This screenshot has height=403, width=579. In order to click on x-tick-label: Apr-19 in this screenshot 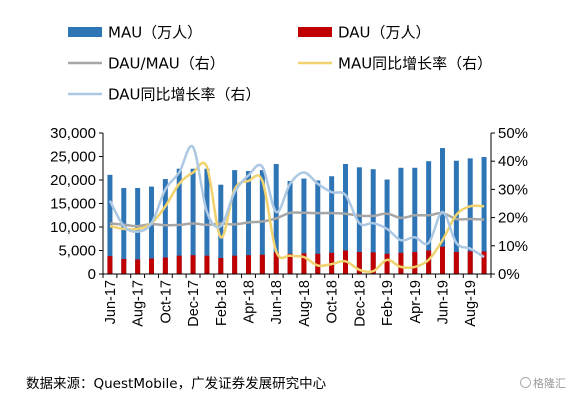, I will do `click(416, 302)`.